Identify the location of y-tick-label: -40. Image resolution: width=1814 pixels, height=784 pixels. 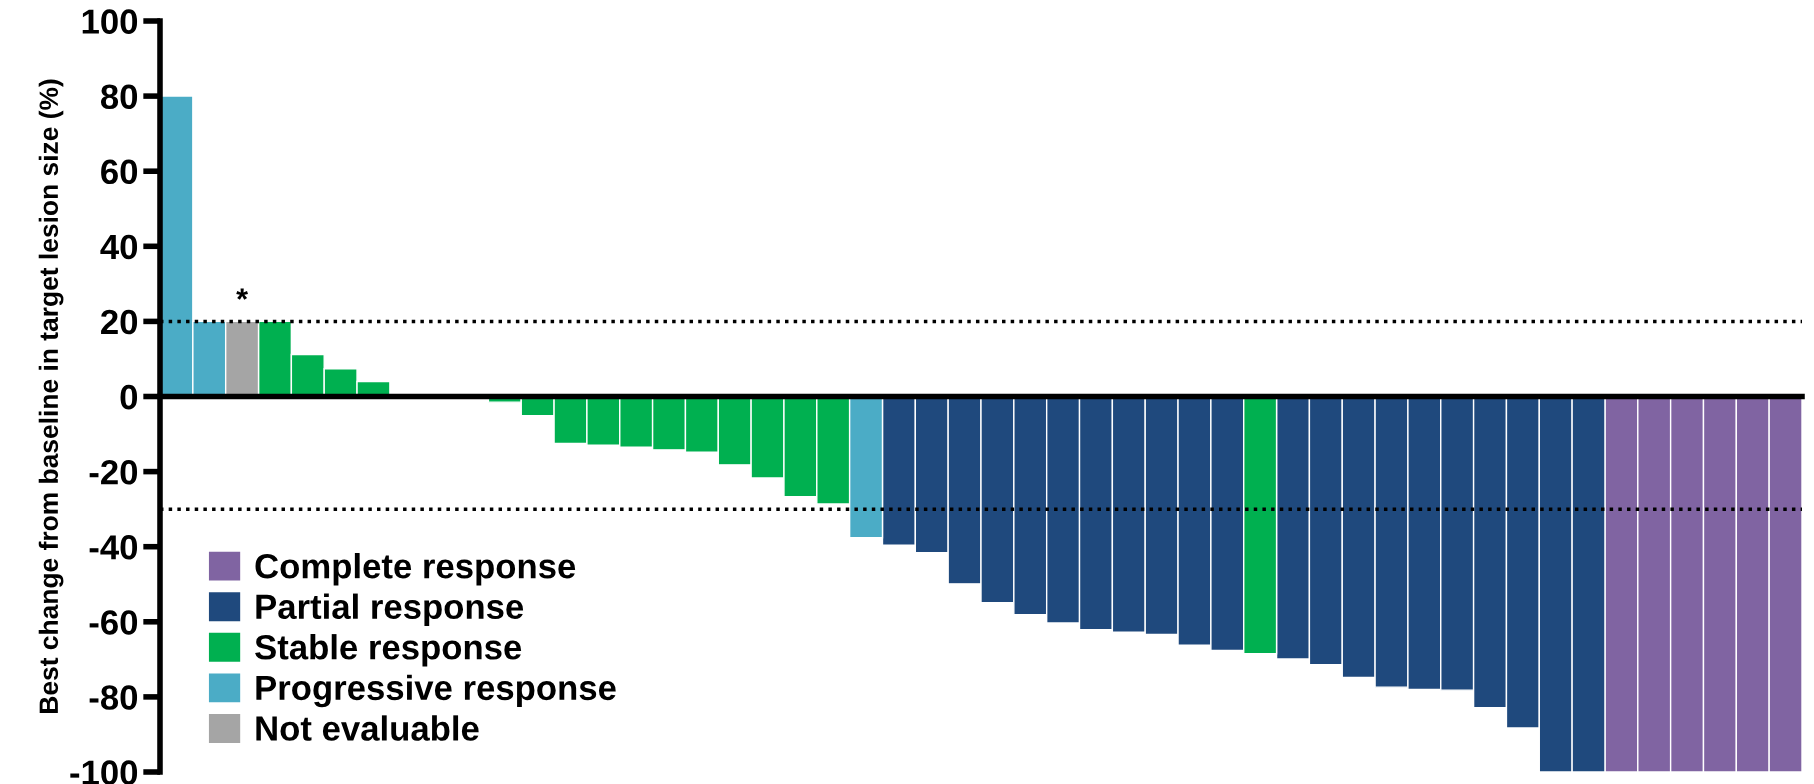
(113, 547).